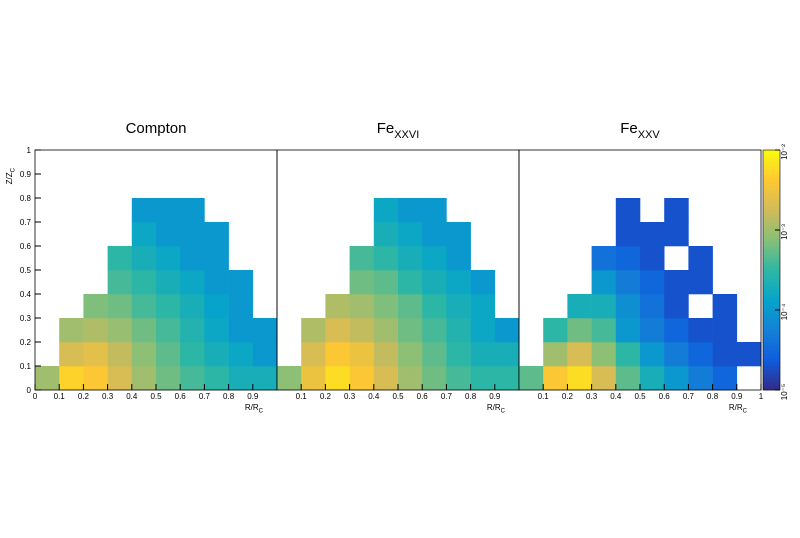 The image size is (800, 538). I want to click on y-axis-label: Z/ZC, so click(11, 175).